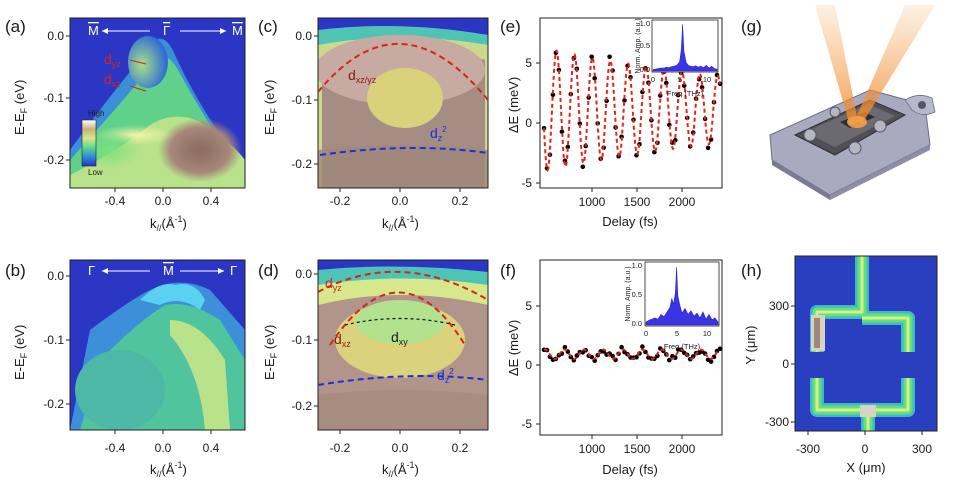 The image size is (968, 488). What do you see at coordinates (780, 364) in the screenshot?
I see `panel-h-yaxis: 300 0 -300` at bounding box center [780, 364].